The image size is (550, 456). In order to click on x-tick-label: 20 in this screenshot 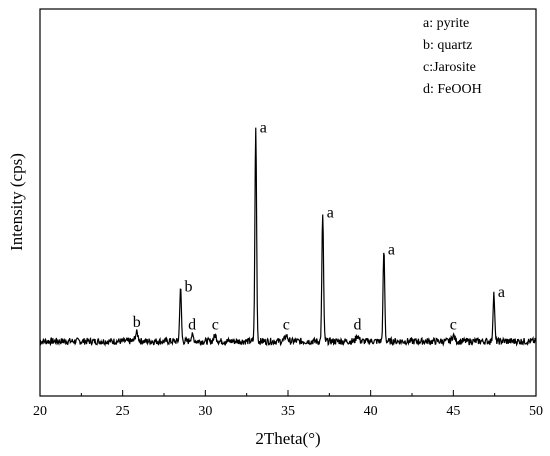, I will do `click(40, 411)`.